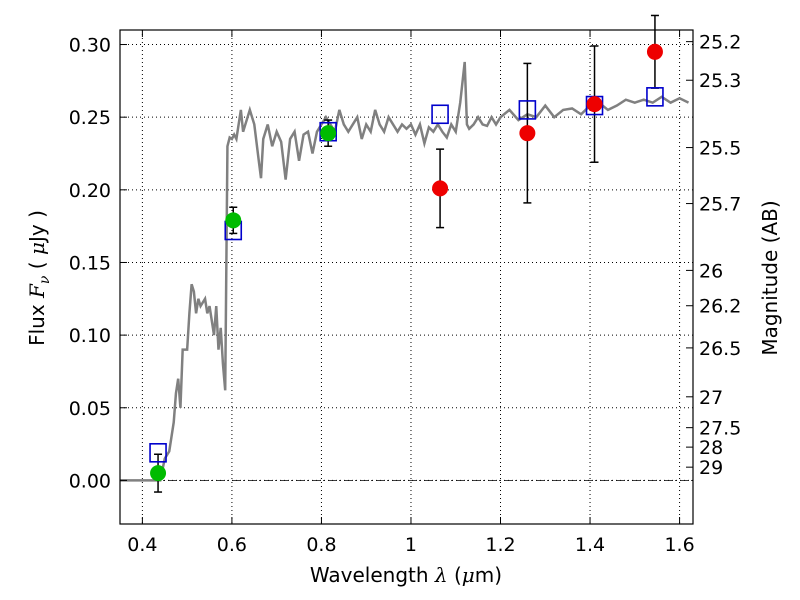 This screenshot has height=600, width=800. What do you see at coordinates (90, 481) in the screenshot?
I see `y-tick-label: 0.00` at bounding box center [90, 481].